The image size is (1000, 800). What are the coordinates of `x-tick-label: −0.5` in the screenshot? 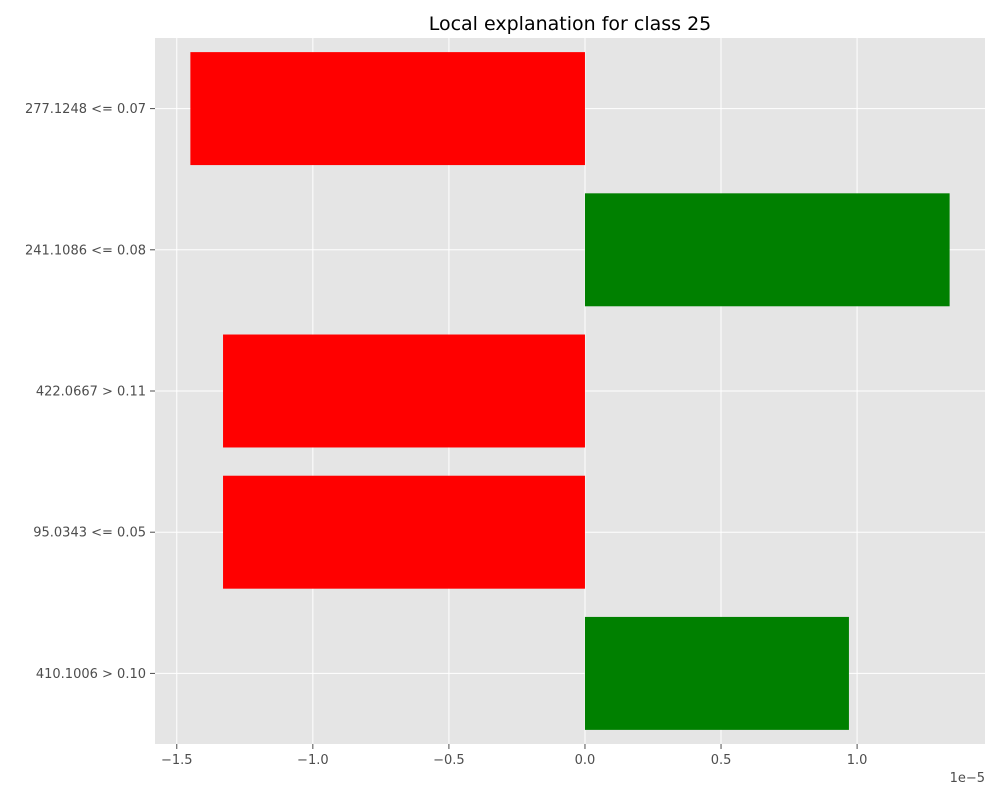 It's located at (449, 760).